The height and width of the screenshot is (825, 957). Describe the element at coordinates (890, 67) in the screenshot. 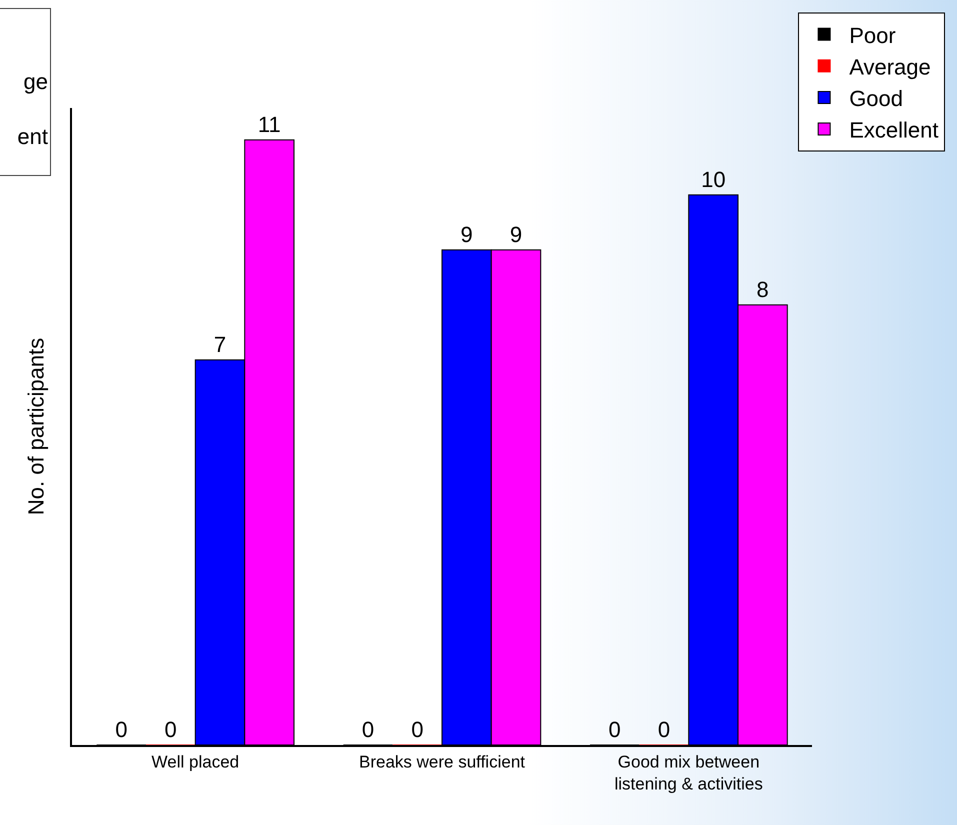

I see `legend-label: Average` at that location.